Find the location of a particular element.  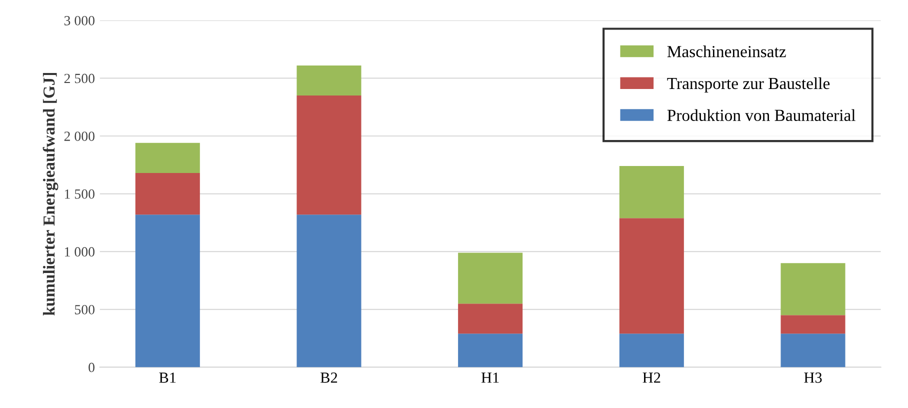

y-tick-label: 1 000 is located at coordinates (79, 252).